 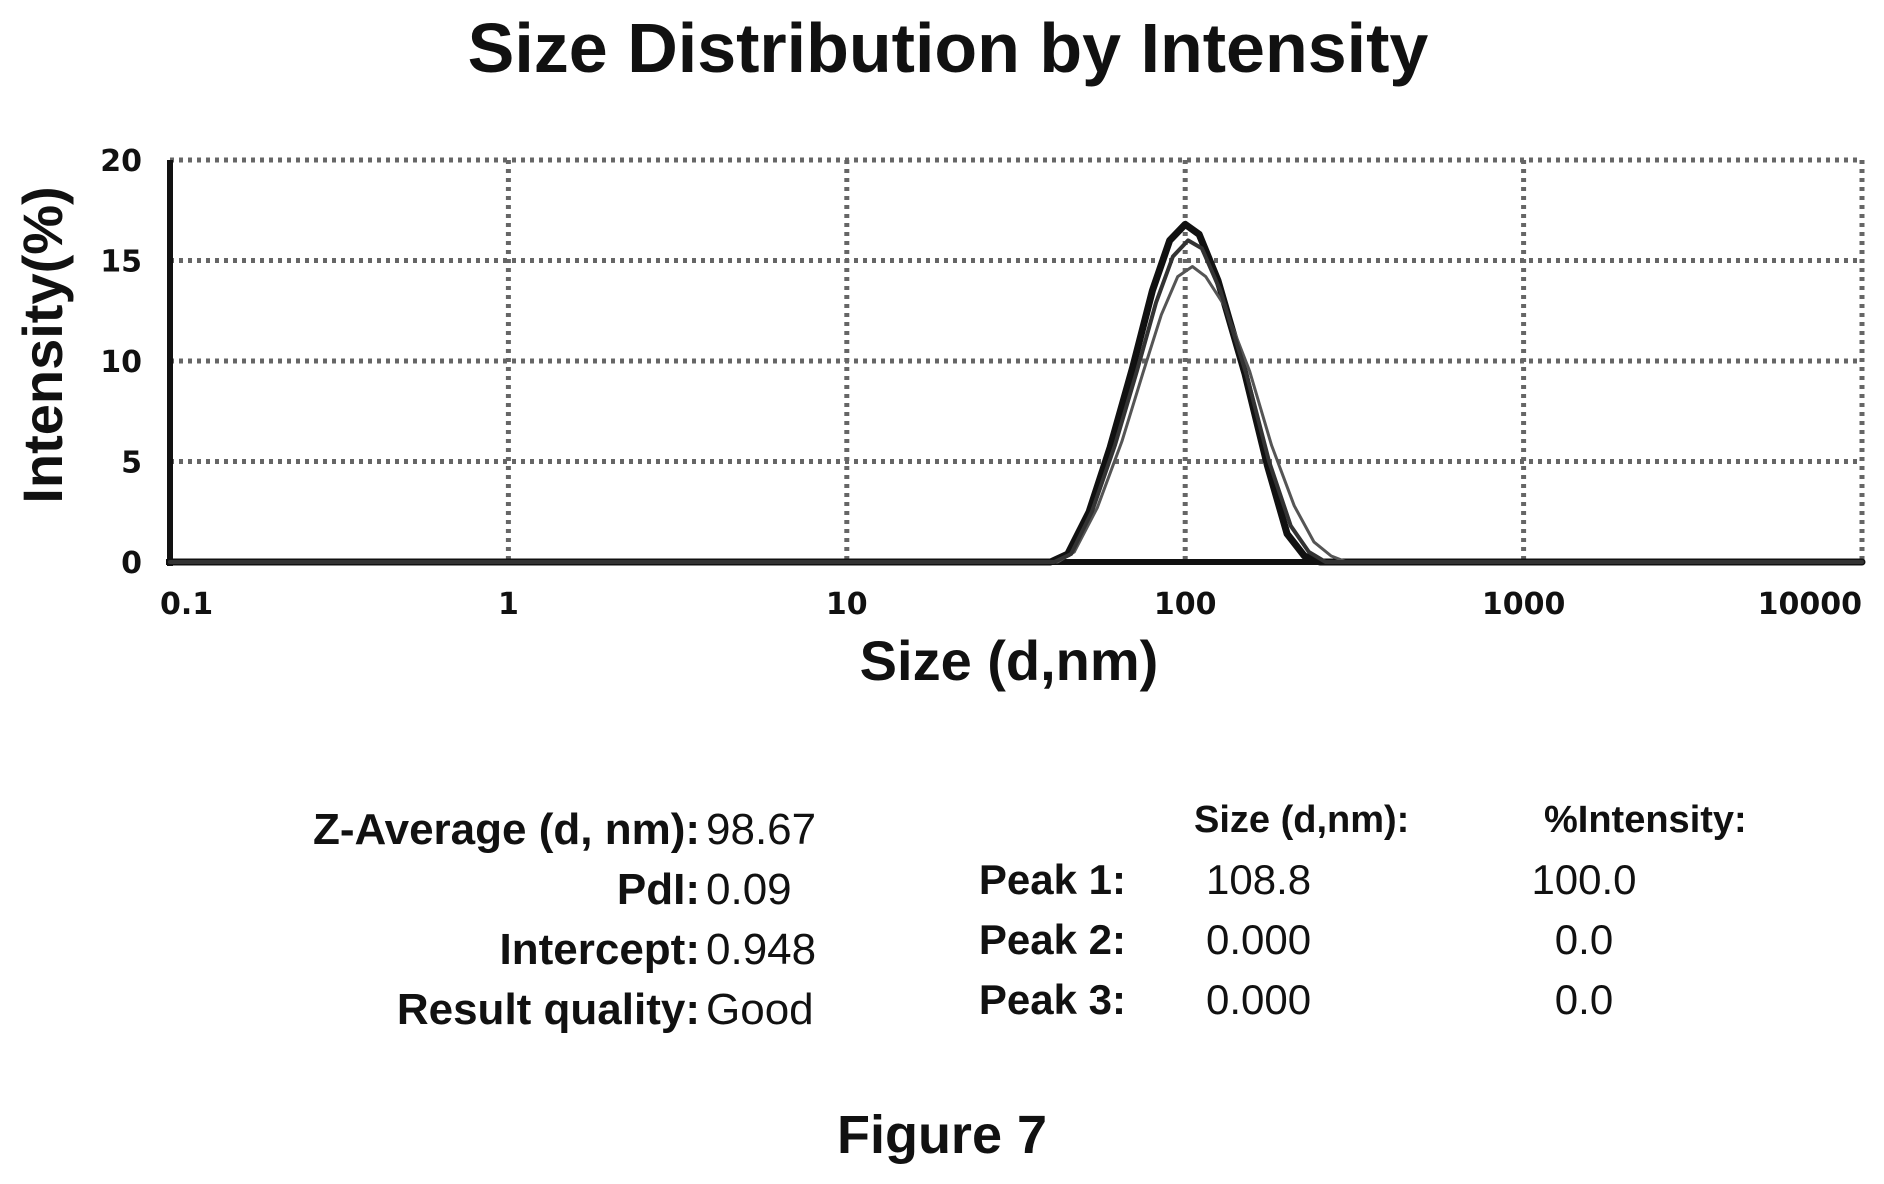 I want to click on pdi-value: 0.09, so click(x=749, y=889).